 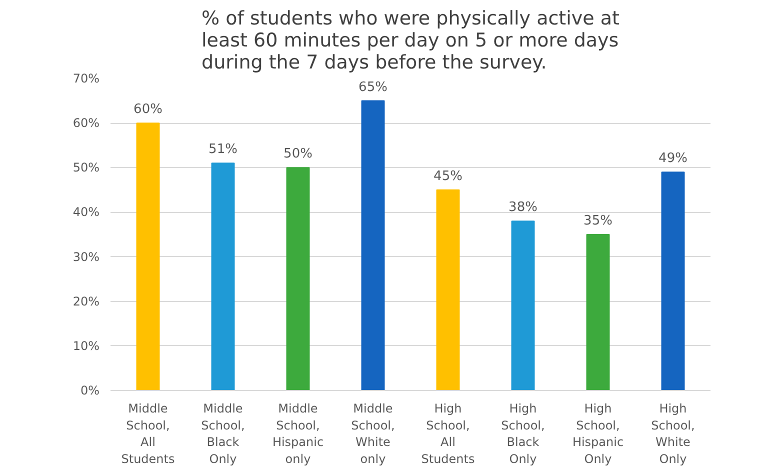 What do you see at coordinates (223, 434) in the screenshot?
I see `x-tick-label: Middle School, Black Only` at bounding box center [223, 434].